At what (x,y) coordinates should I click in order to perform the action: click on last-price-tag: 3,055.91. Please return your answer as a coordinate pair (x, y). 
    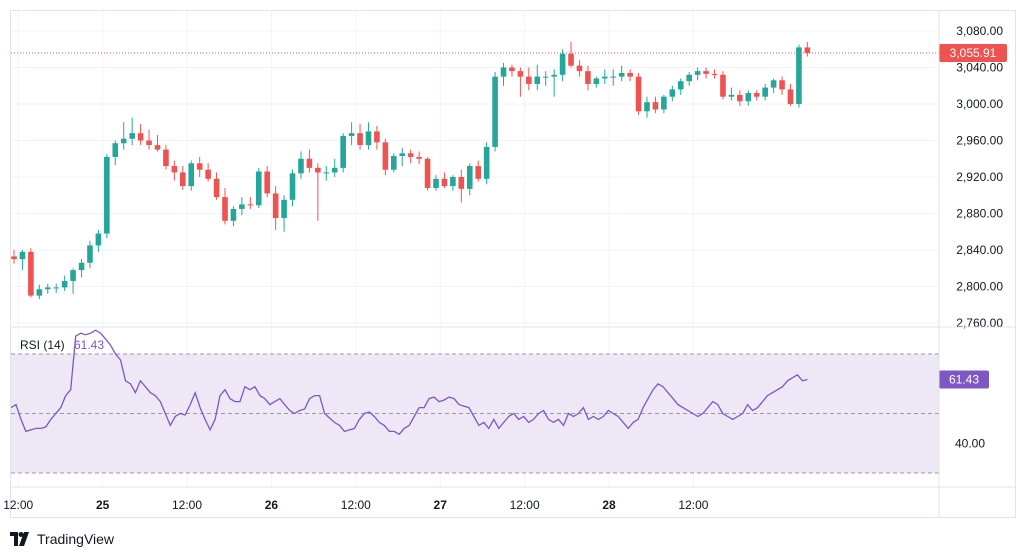
    Looking at the image, I should click on (973, 52).